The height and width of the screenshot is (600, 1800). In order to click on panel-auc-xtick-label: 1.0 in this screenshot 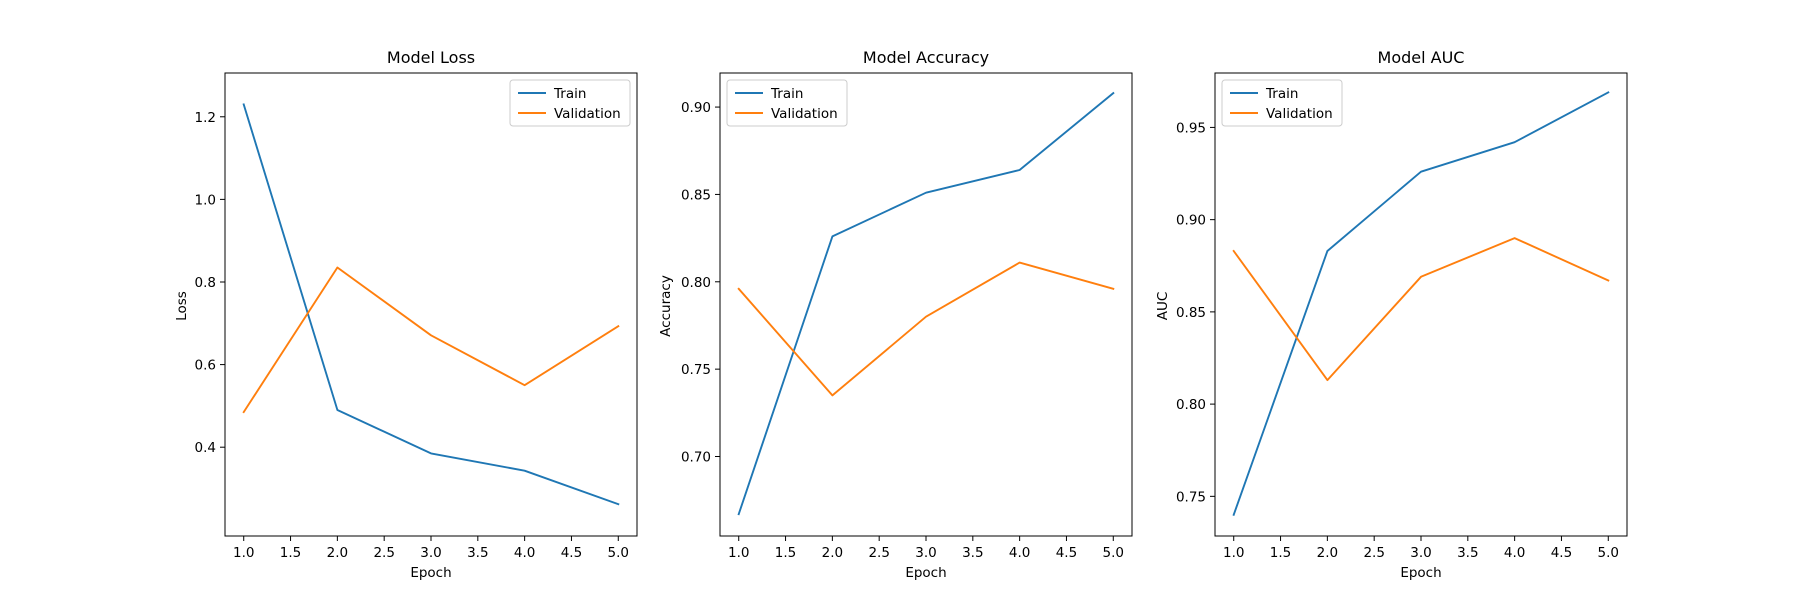, I will do `click(1233, 553)`.